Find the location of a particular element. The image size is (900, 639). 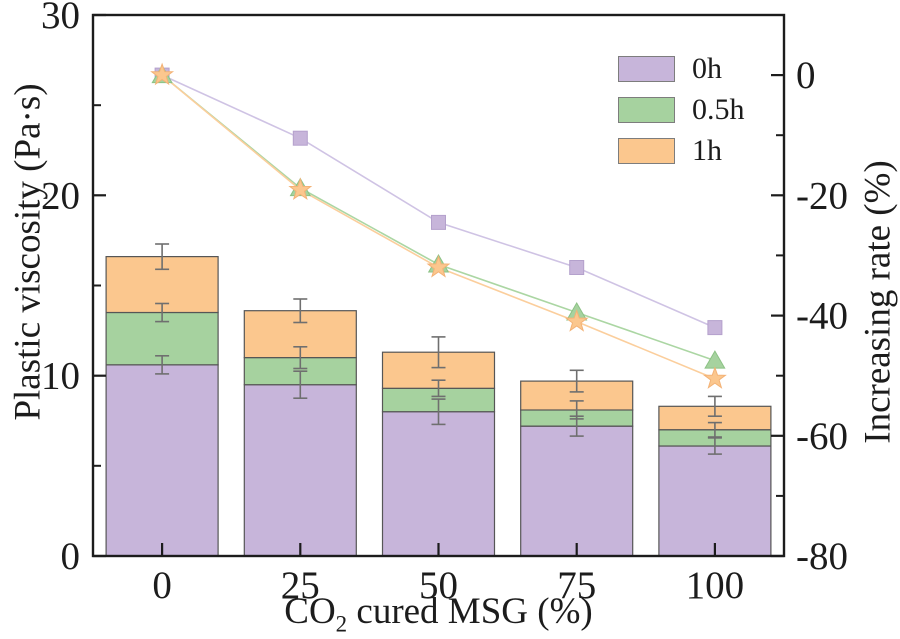

legend-swatch-0.5h is located at coordinates (646, 109).